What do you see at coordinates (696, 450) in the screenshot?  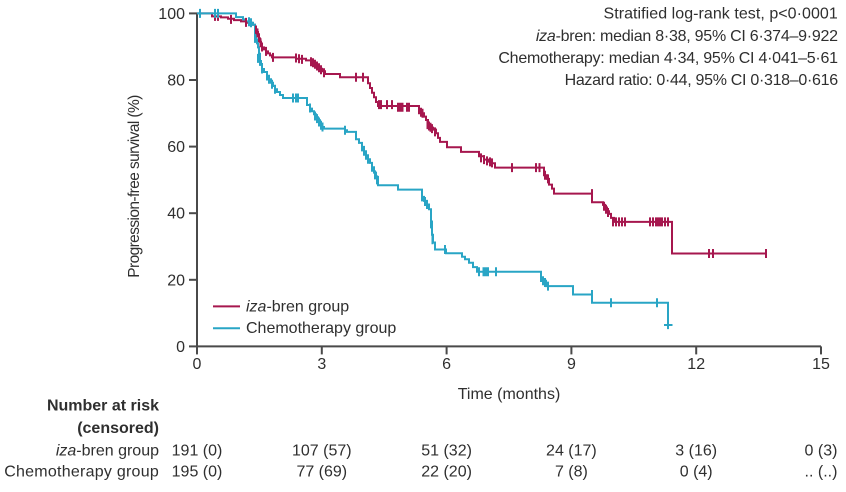 I see `svg-text: 3 (16)` at bounding box center [696, 450].